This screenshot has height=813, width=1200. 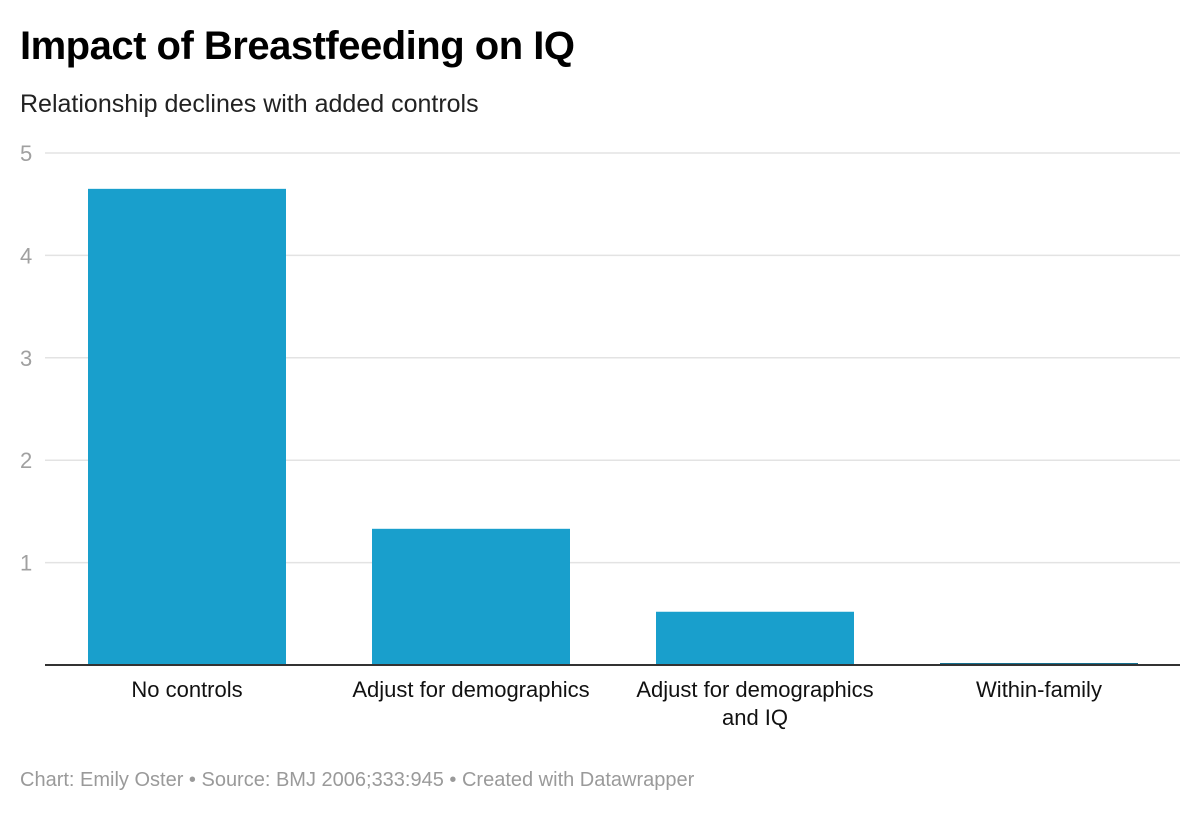 What do you see at coordinates (26, 460) in the screenshot?
I see `y-tick-label: 2` at bounding box center [26, 460].